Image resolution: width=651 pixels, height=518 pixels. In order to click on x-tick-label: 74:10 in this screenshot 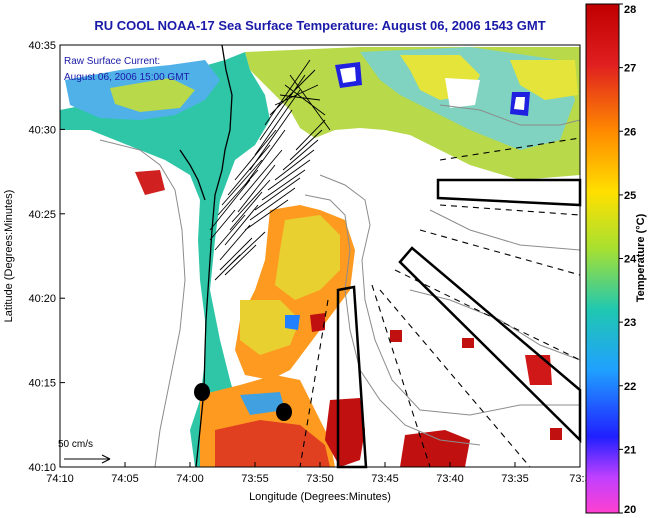, I will do `click(60, 479)`.